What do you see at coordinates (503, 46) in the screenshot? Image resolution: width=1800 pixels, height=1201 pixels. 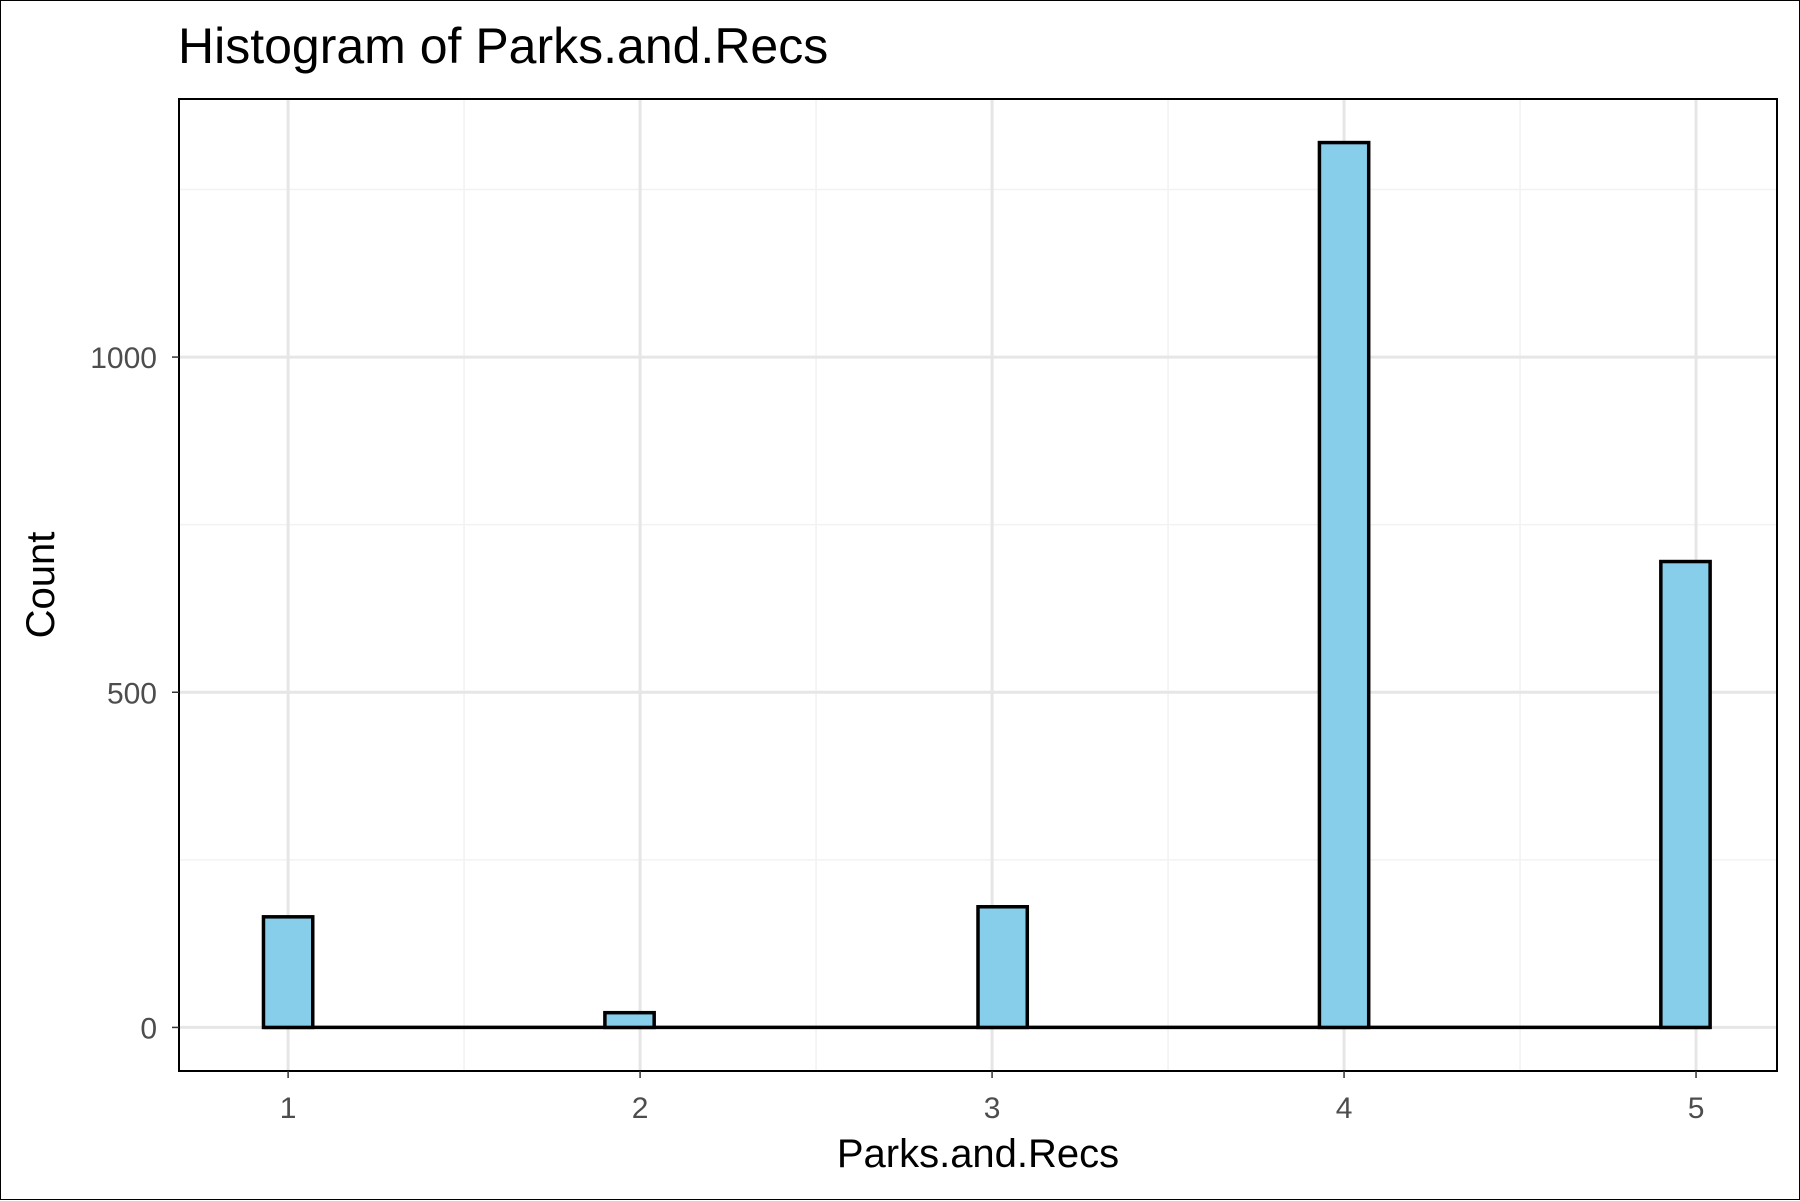 I see `chart-title: Histogram of Parks.and.Recs` at bounding box center [503, 46].